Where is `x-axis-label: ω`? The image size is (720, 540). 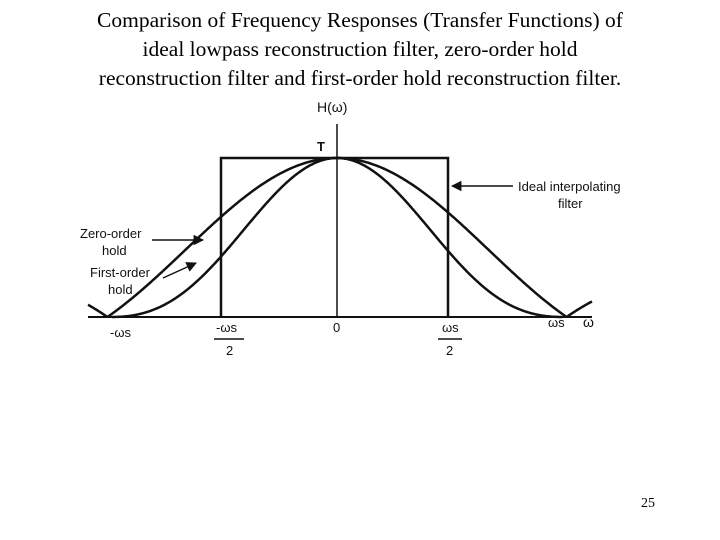 x-axis-label: ω is located at coordinates (588, 322).